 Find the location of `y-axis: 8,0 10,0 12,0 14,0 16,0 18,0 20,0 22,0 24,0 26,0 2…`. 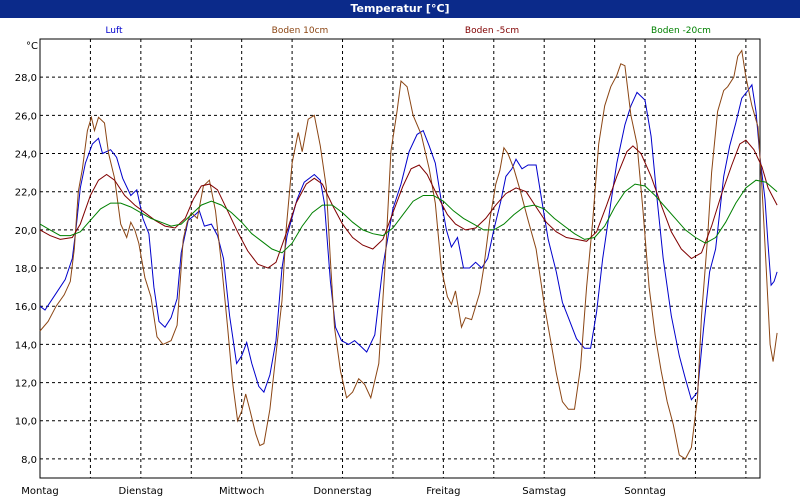

y-axis: 8,0 10,0 12,0 14,0 16,0 18,0 20,0 22,0 24,0 26,0 2… is located at coordinates (26, 269).